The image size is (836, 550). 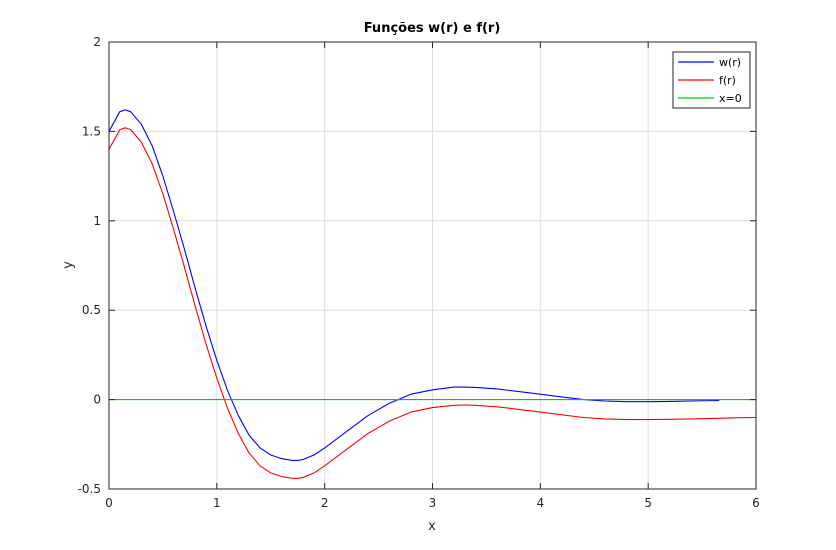 What do you see at coordinates (541, 503) in the screenshot?
I see `x-tick-label: 4` at bounding box center [541, 503].